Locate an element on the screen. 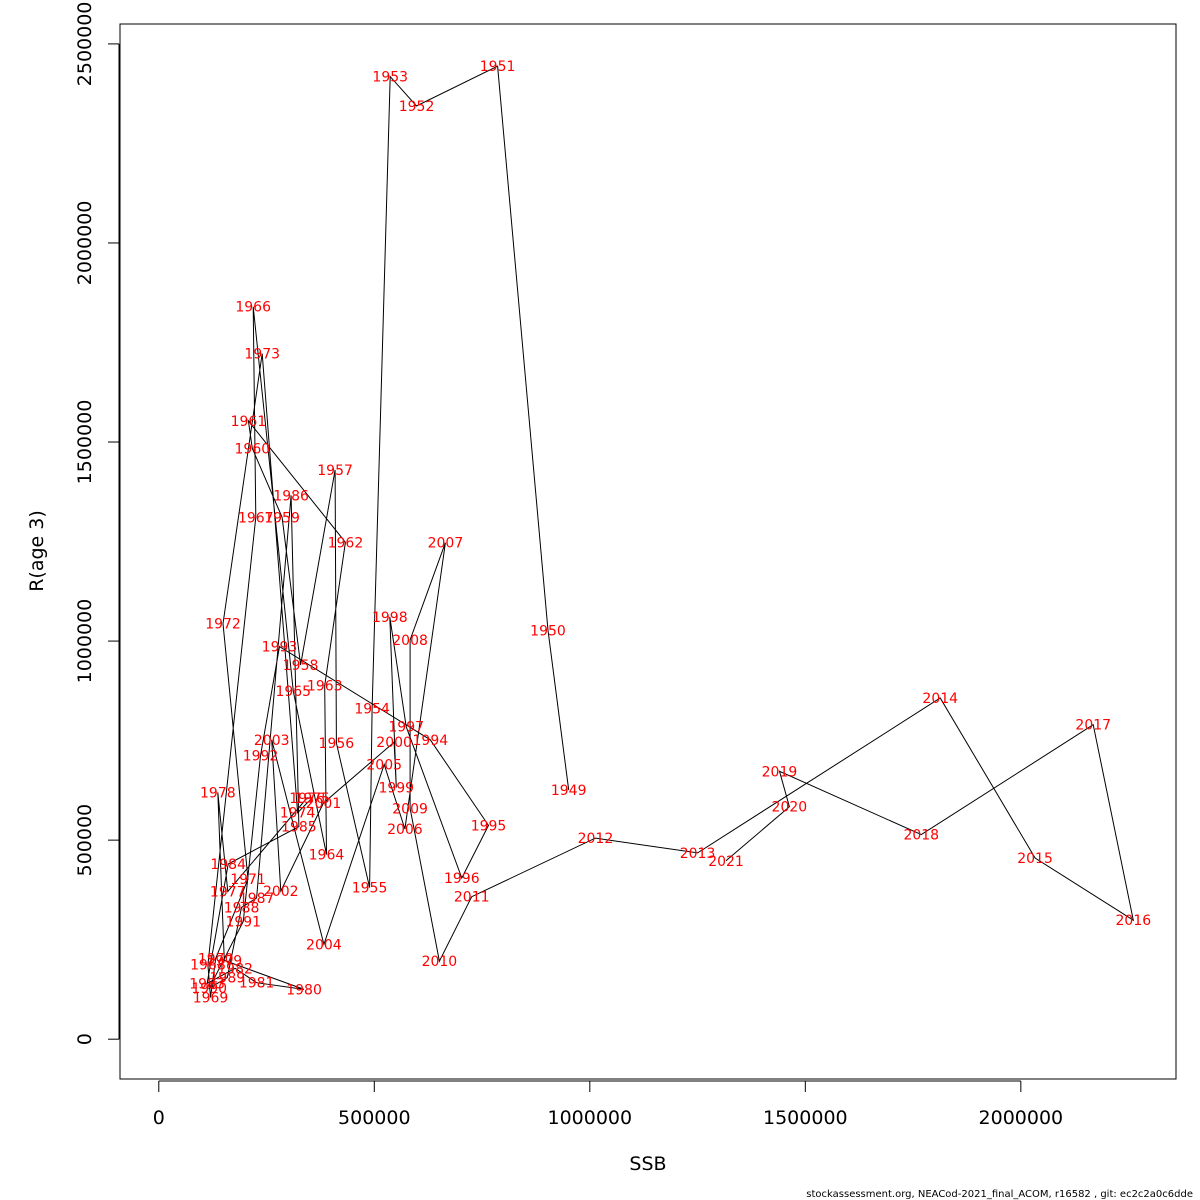  year-label: 1968 is located at coordinates (208, 966).